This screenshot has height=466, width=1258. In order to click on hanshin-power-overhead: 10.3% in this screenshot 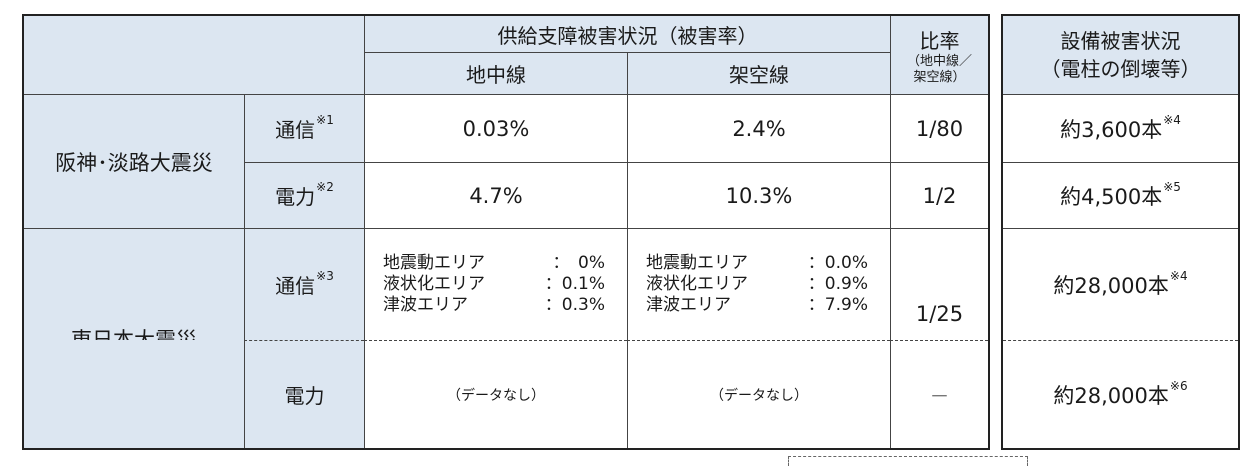, I will do `click(758, 195)`.